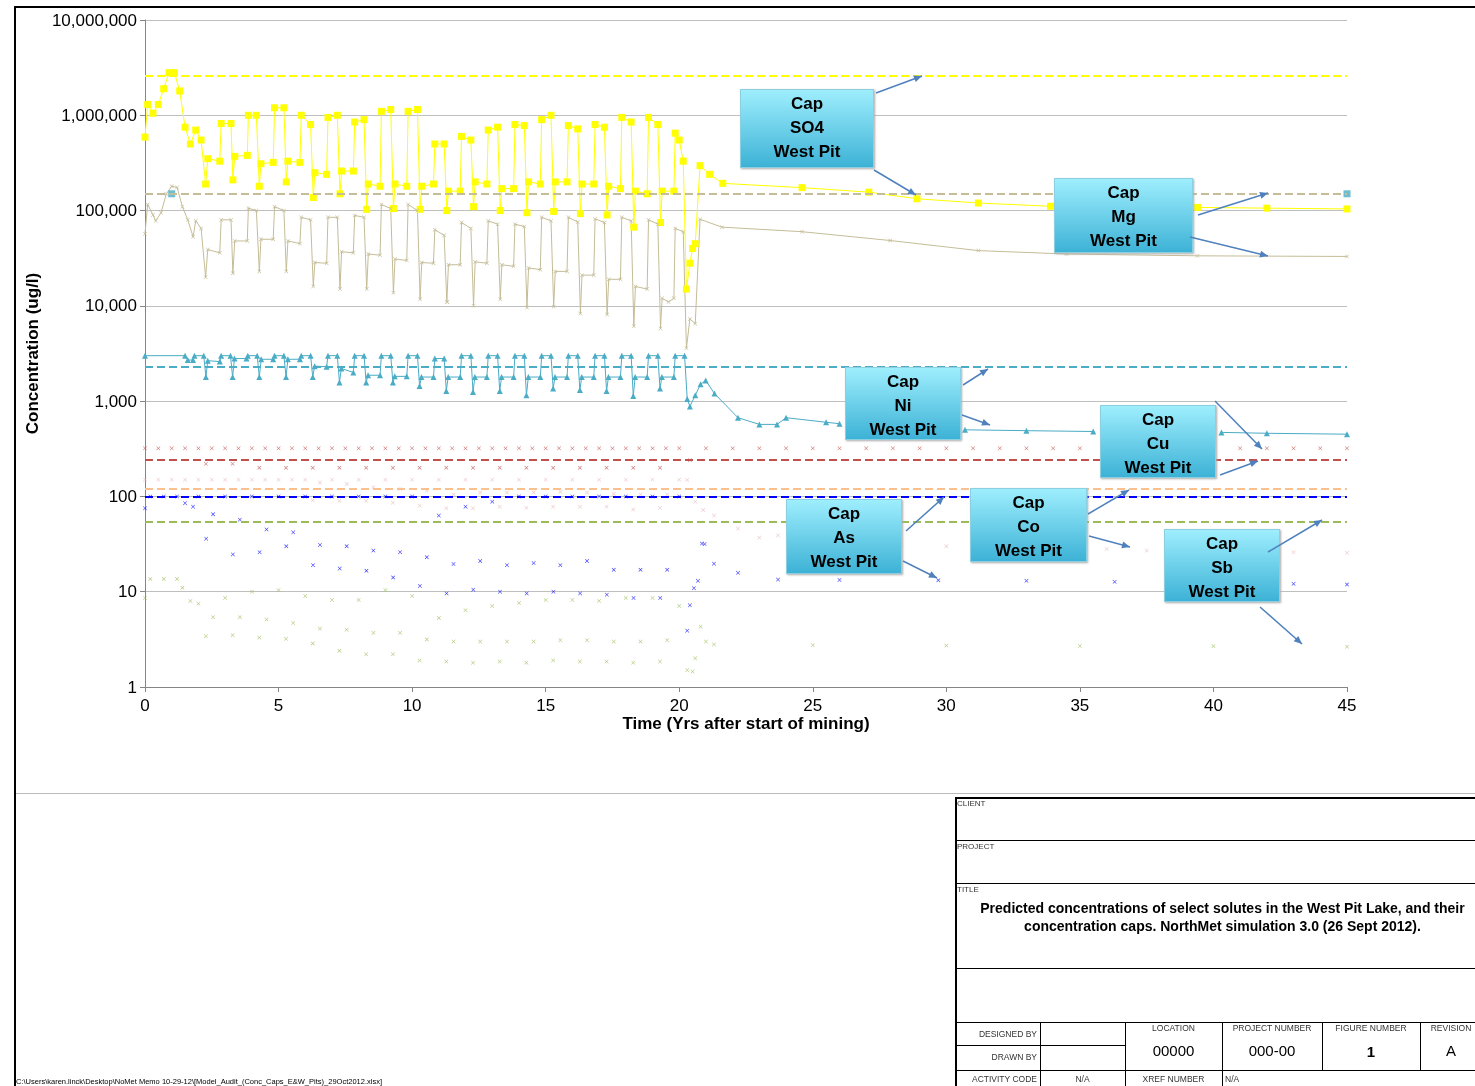 The height and width of the screenshot is (1086, 1475). What do you see at coordinates (122, 496) in the screenshot?
I see `y-tick-label: 100` at bounding box center [122, 496].